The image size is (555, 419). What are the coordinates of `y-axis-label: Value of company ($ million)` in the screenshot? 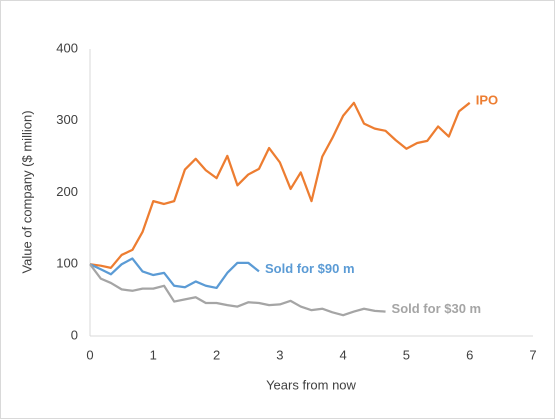 It's located at (26, 191).